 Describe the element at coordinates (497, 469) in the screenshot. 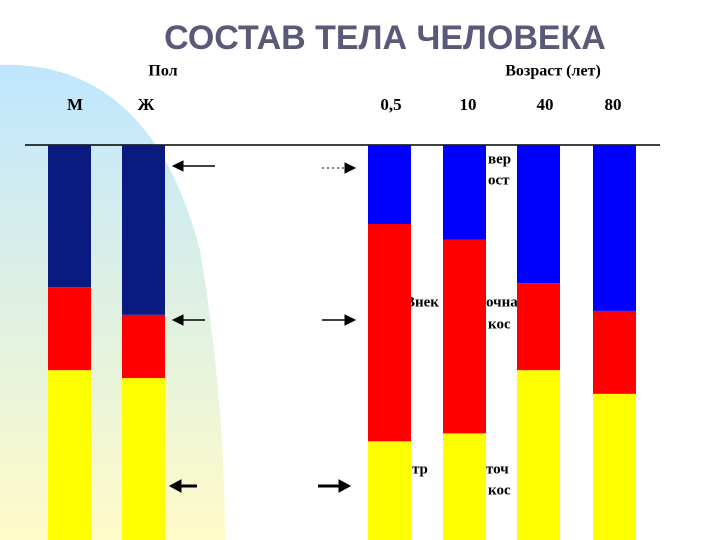

I see `annotation: точ` at that location.